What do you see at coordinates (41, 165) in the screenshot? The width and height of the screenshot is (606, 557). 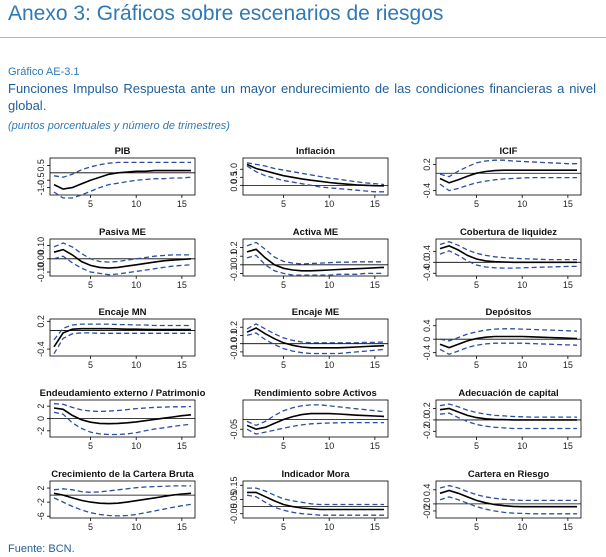 I see `y-tick-label: 0.5` at bounding box center [41, 165].